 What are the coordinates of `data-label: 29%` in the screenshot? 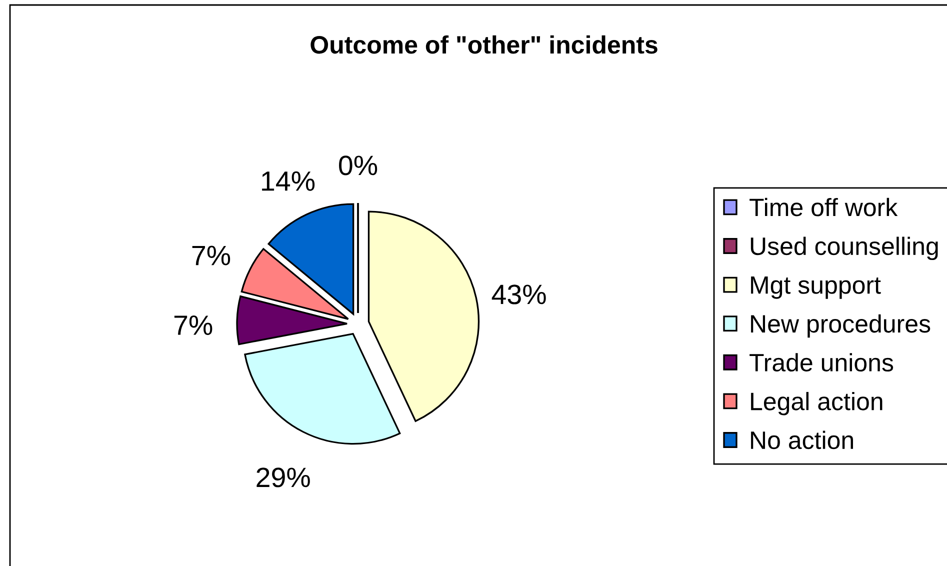 It's located at (283, 478).